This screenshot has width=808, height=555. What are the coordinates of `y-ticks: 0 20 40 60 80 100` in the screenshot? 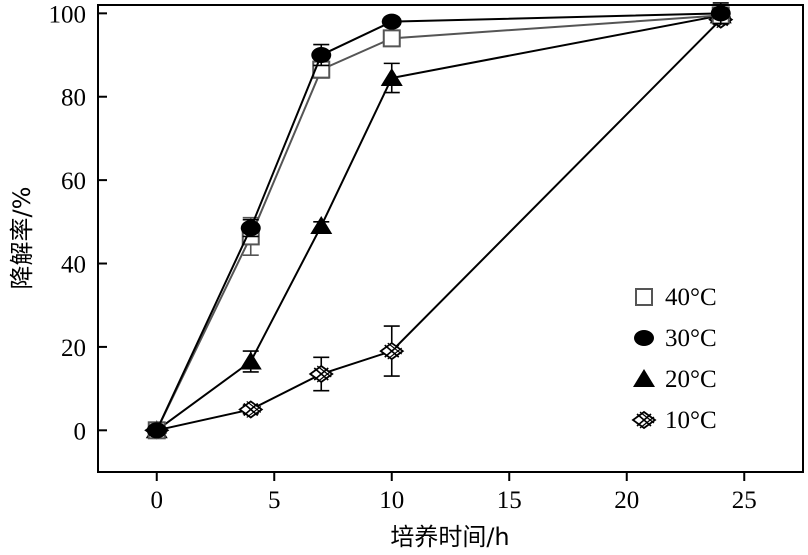 It's located at (78, 223).